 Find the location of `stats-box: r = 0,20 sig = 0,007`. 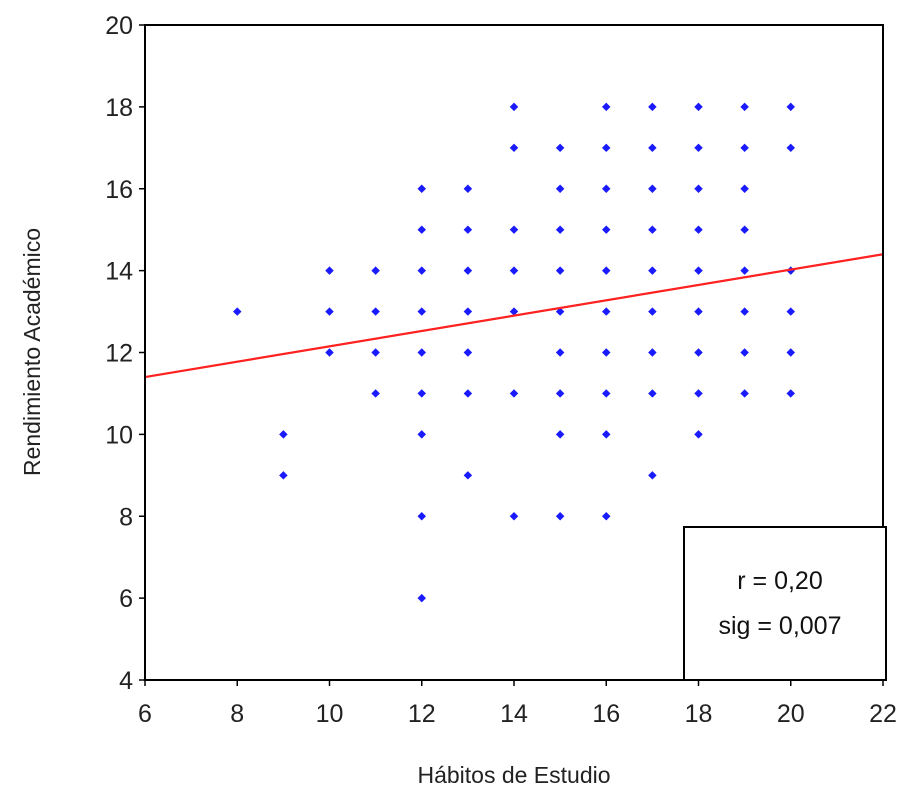

stats-box: r = 0,20 sig = 0,007 is located at coordinates (785, 603).